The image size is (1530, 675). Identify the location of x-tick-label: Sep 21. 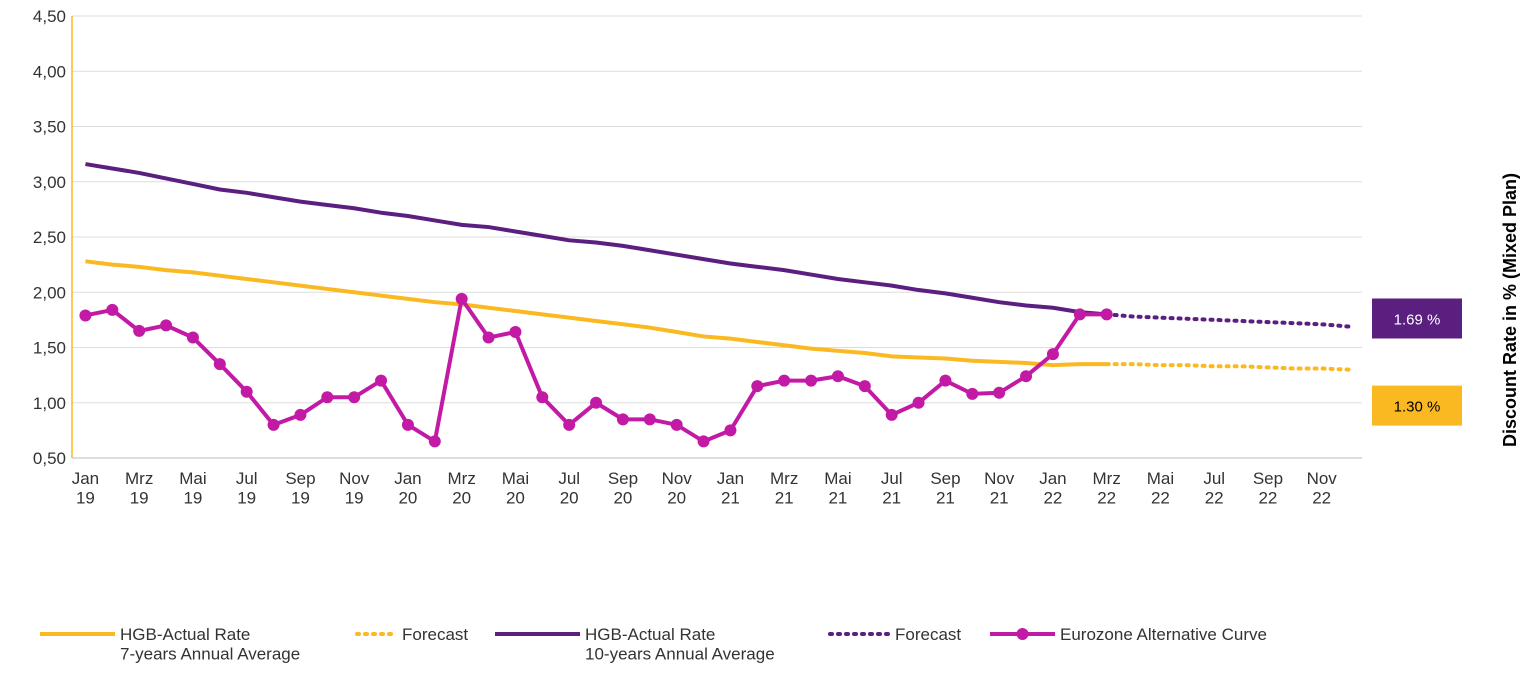
(945, 488).